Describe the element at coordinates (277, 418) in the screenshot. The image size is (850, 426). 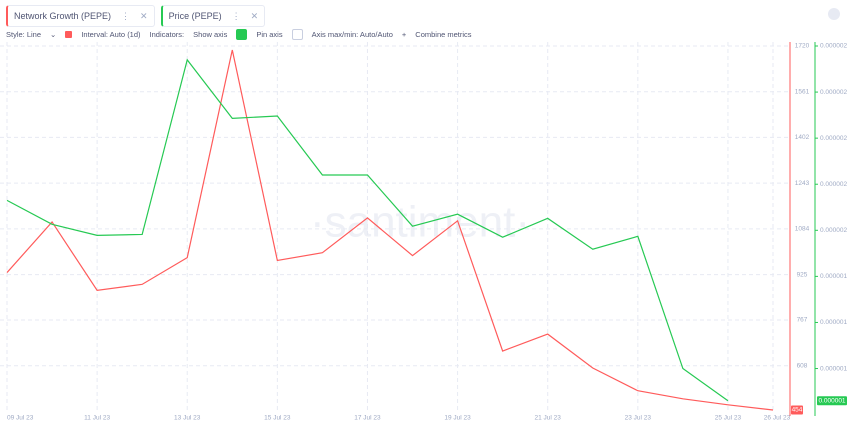
I see `x-tick-label: 15 Jul 23` at that location.